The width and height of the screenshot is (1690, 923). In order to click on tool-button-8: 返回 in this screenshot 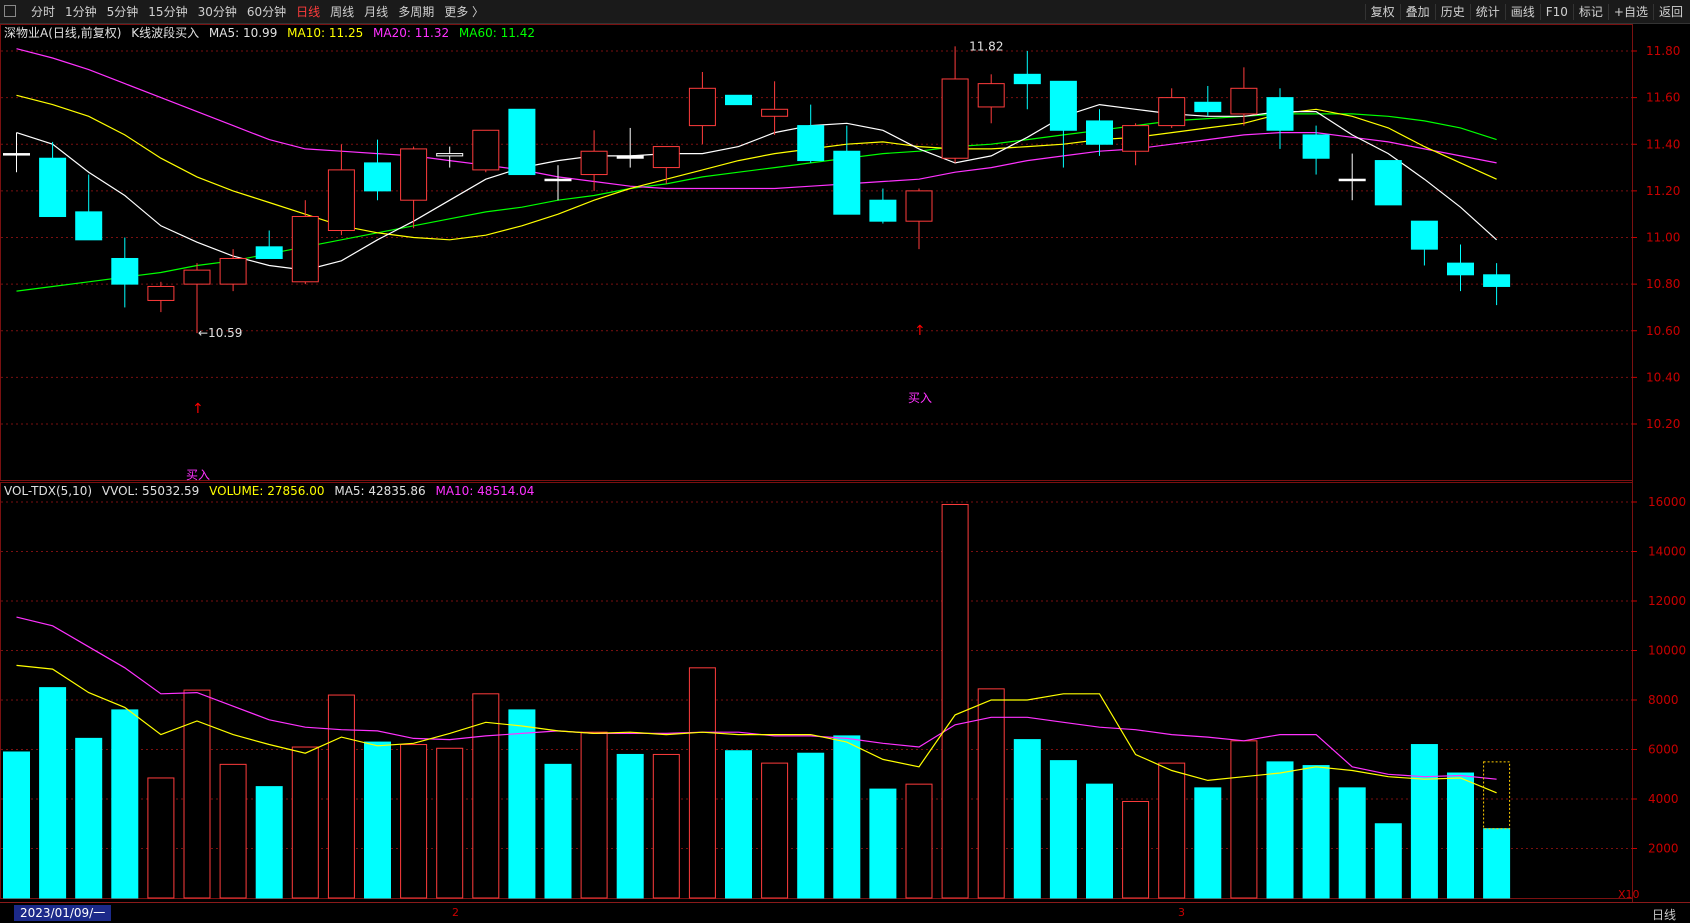, I will do `click(1670, 12)`.